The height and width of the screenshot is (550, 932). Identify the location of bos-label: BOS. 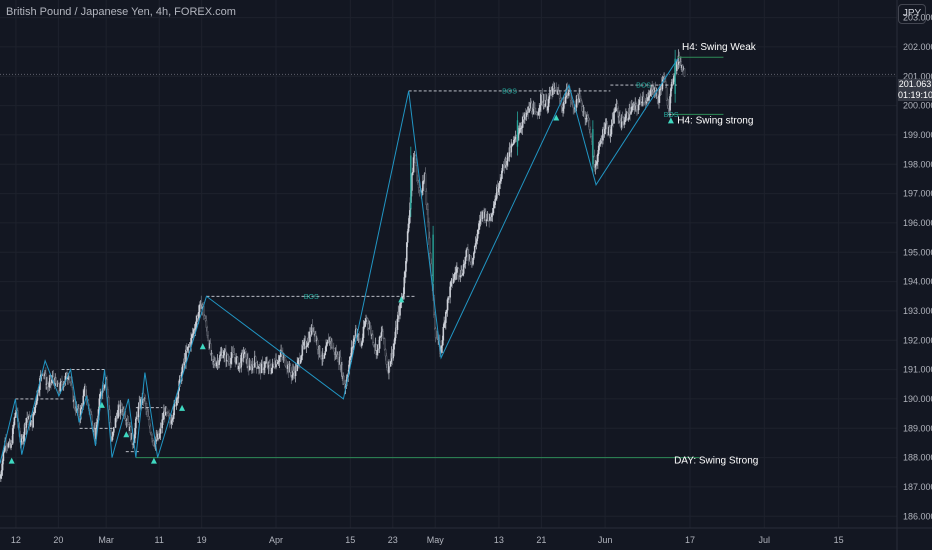
(509, 91).